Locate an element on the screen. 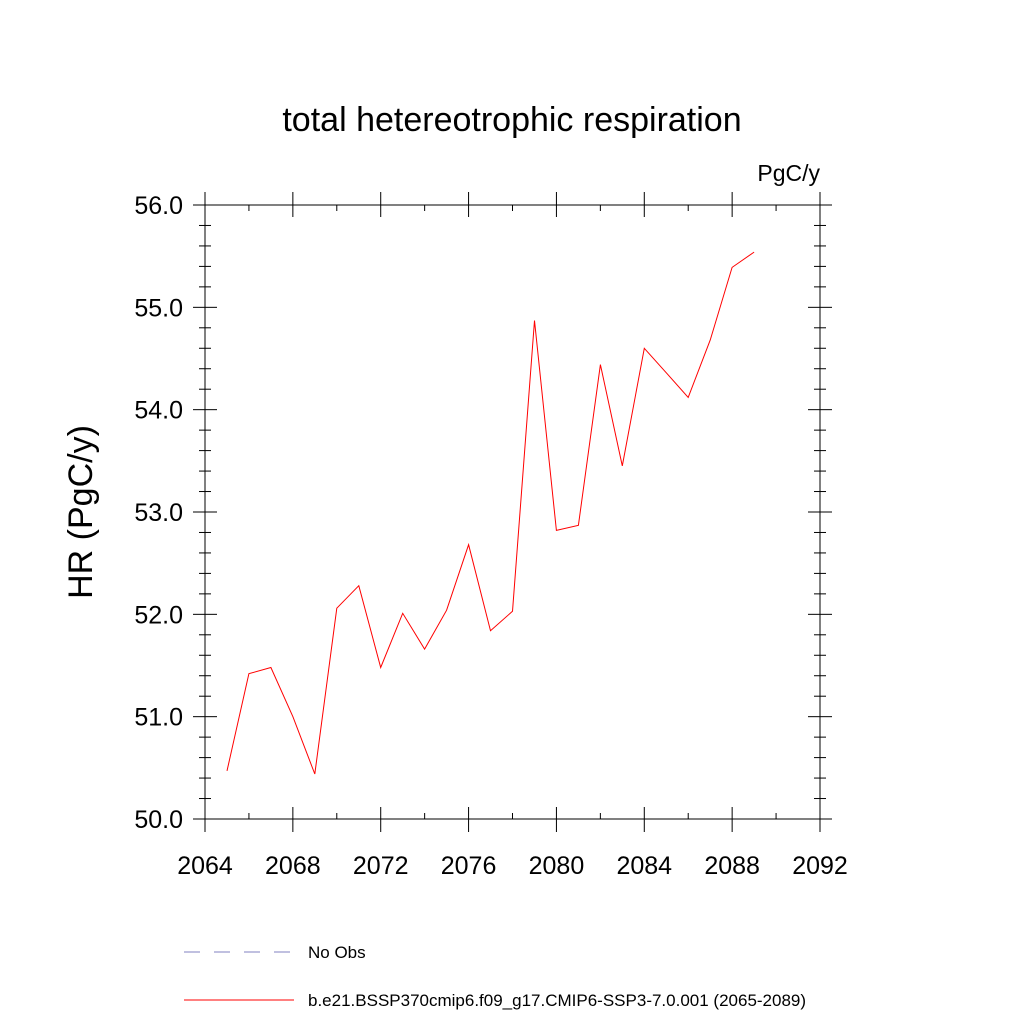  y-tick-label: 50.0 is located at coordinates (158, 820).